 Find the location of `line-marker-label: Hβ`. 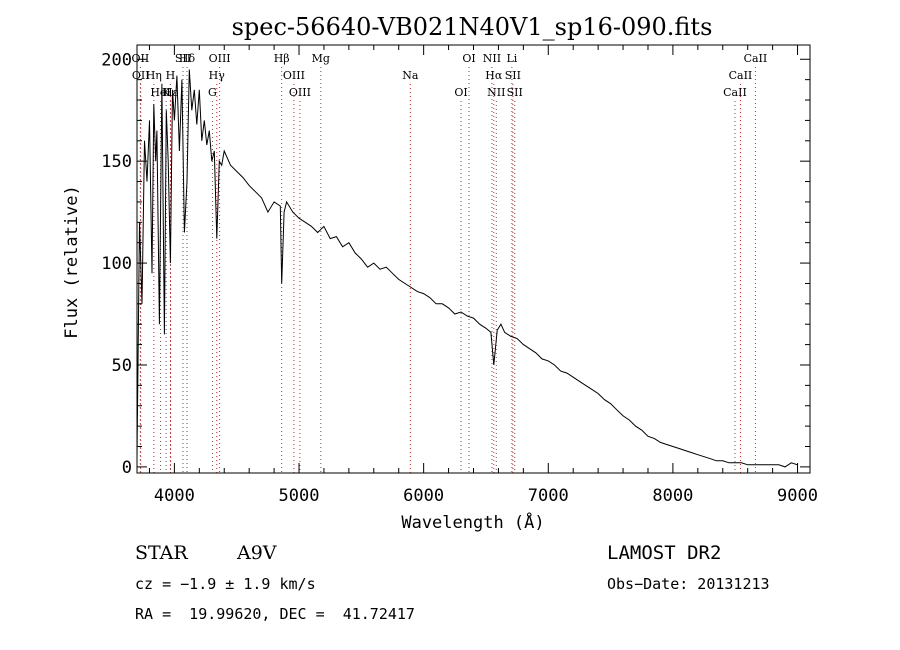

line-marker-label: Hβ is located at coordinates (282, 58).